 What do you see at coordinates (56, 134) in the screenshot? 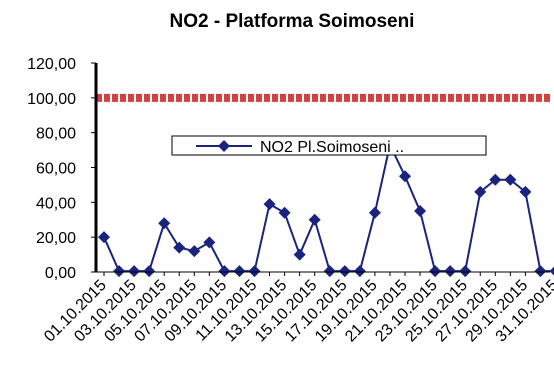
I see `y-tick-label: 80,00` at bounding box center [56, 134].